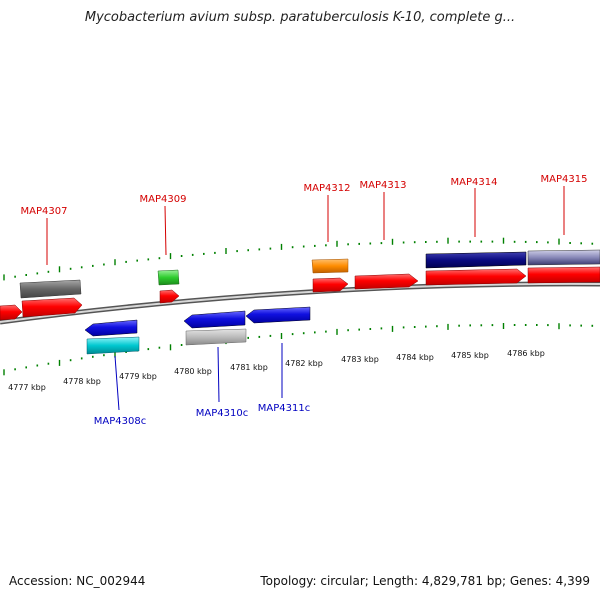 The image size is (600, 600). I want to click on cds-map4313-arrow, so click(386, 281).